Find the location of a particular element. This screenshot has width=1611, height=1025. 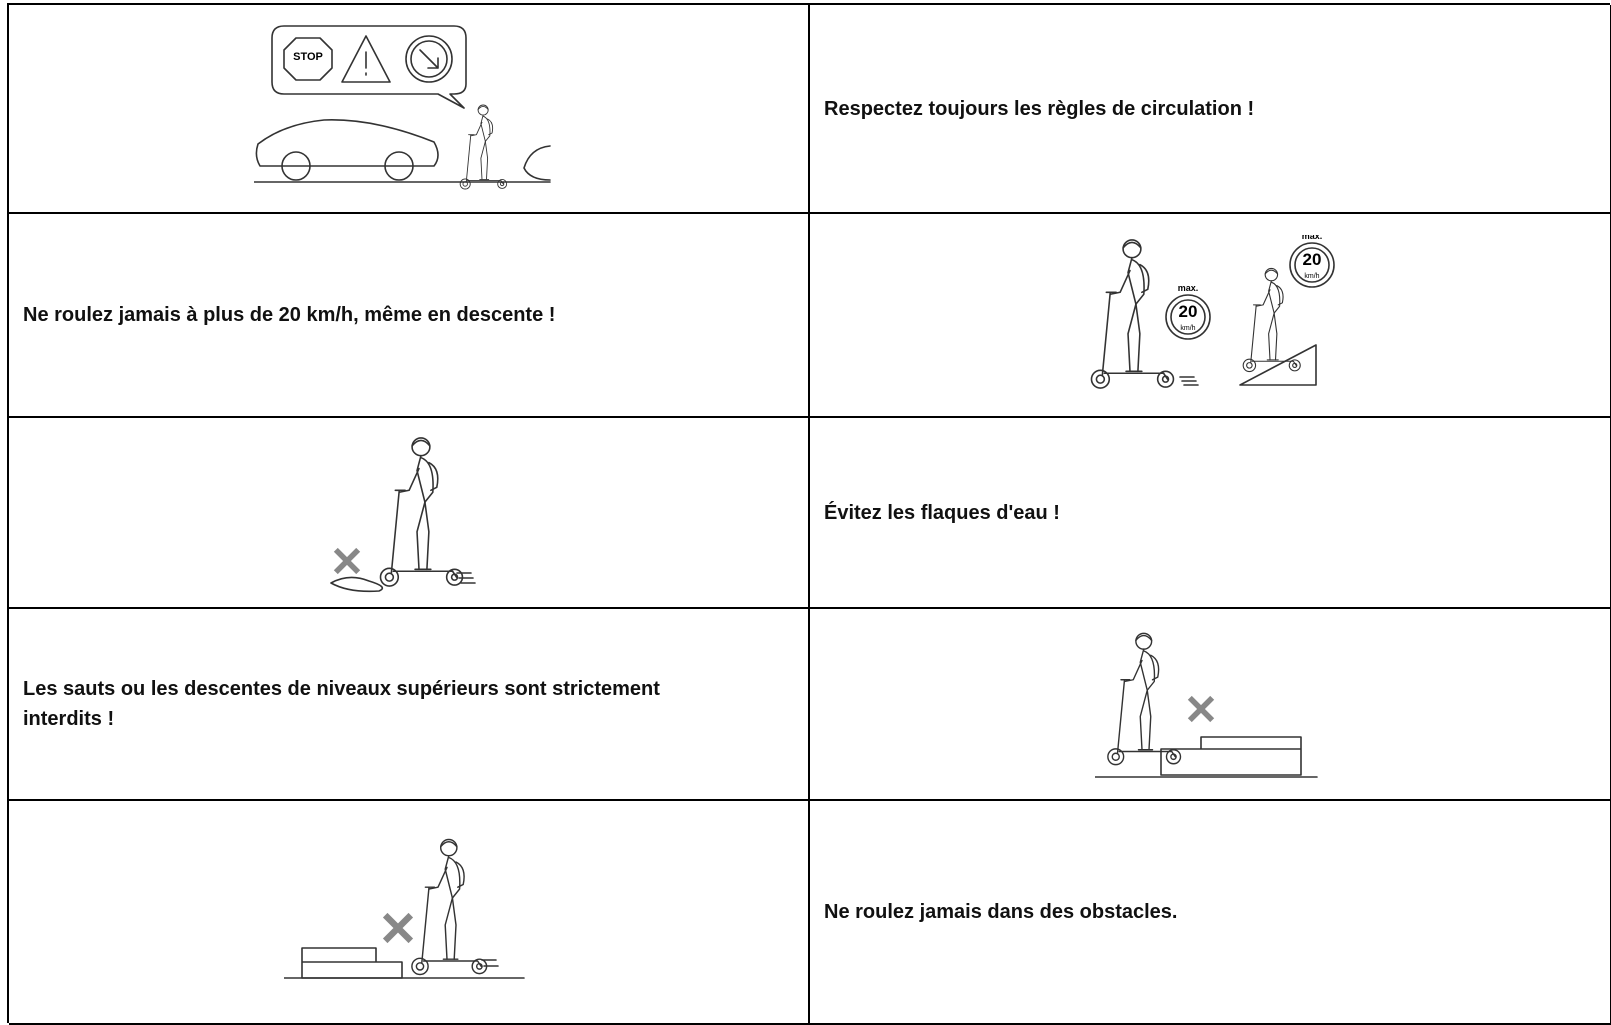

table-cell: Ne roulez jamais dans des obstacles. is located at coordinates (1210, 913).